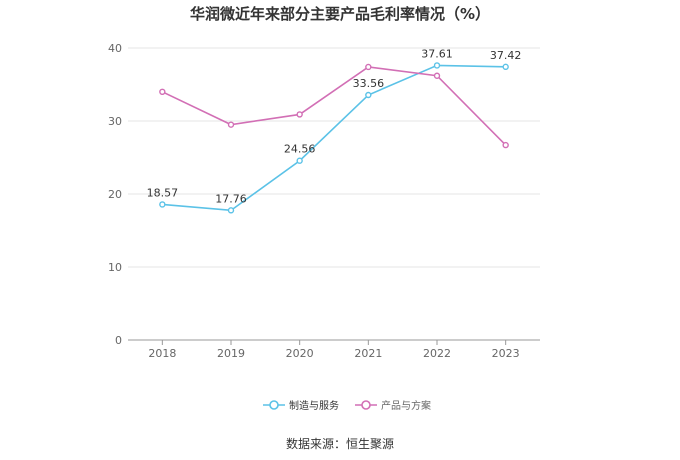 Image resolution: width=680 pixels, height=460 pixels. What do you see at coordinates (163, 192) in the screenshot?
I see `data-label: 18.57` at bounding box center [163, 192].